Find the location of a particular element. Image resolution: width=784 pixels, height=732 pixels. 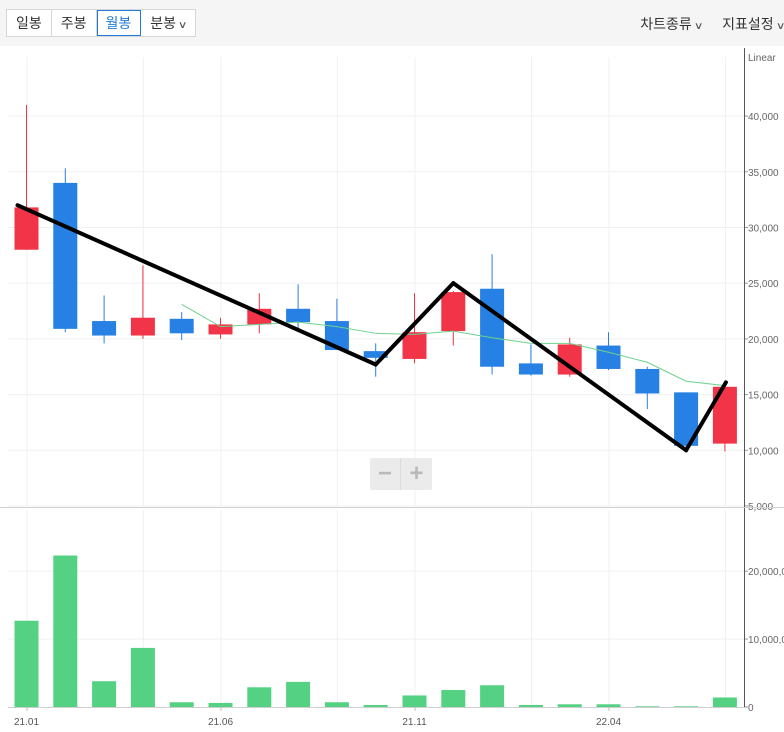

zoom-control: − + is located at coordinates (401, 474).